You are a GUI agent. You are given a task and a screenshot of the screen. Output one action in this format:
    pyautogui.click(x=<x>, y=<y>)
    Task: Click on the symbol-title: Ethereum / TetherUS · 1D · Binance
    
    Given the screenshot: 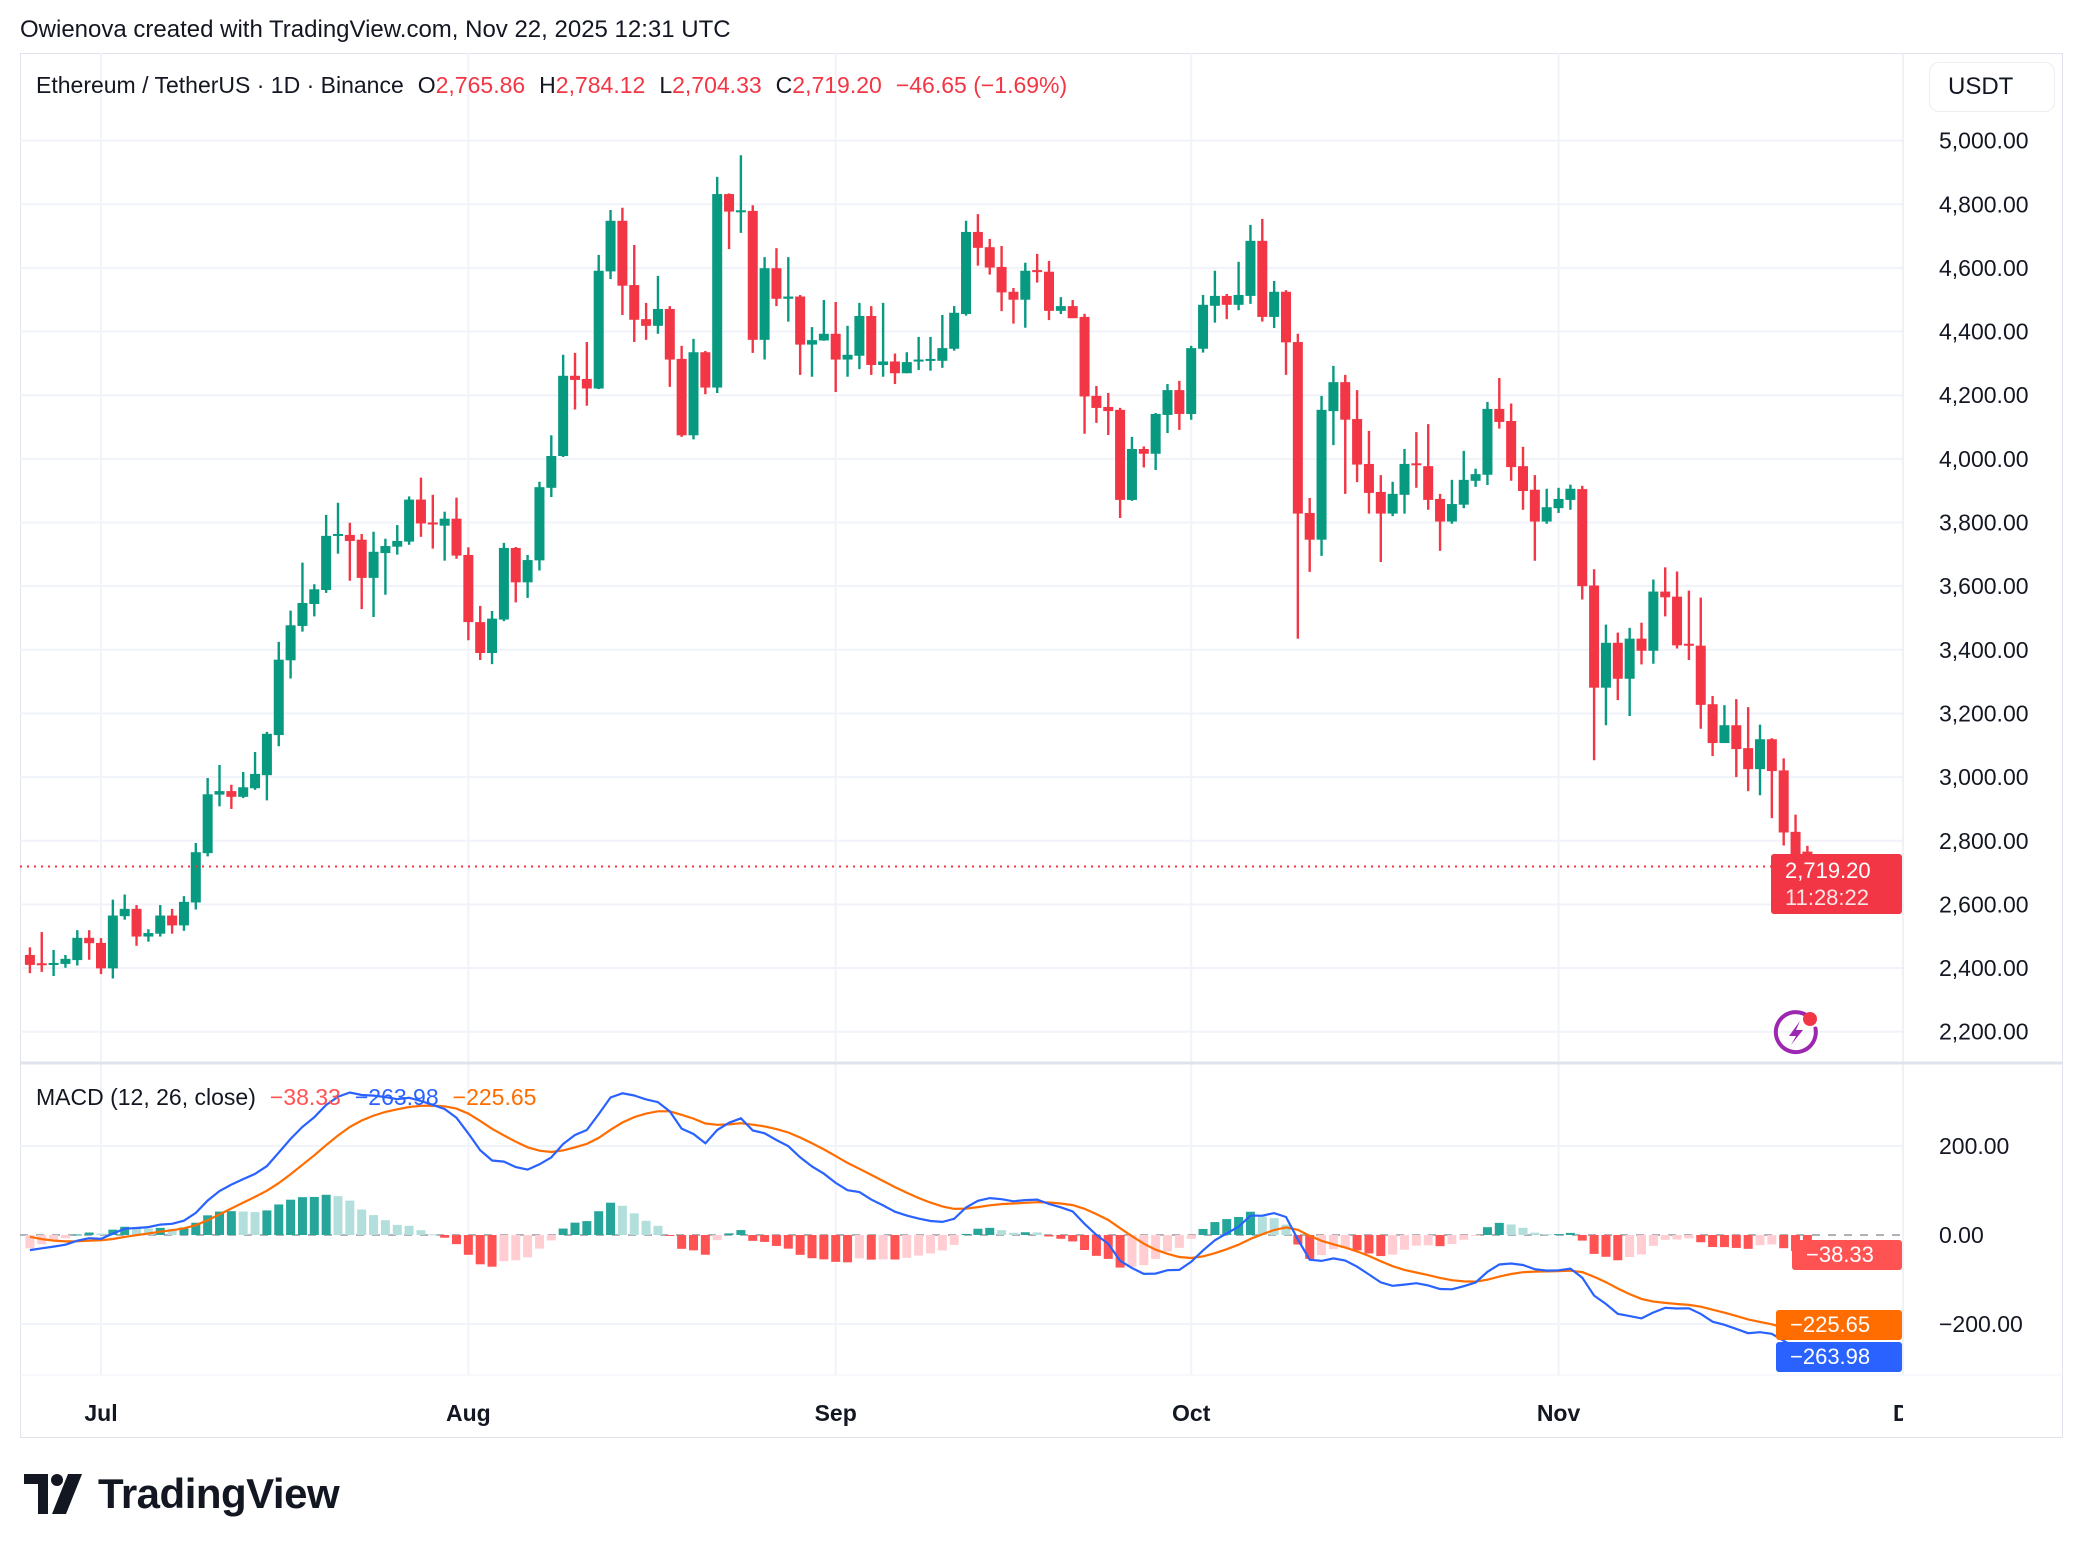 What is the action you would take?
    pyautogui.click(x=220, y=85)
    